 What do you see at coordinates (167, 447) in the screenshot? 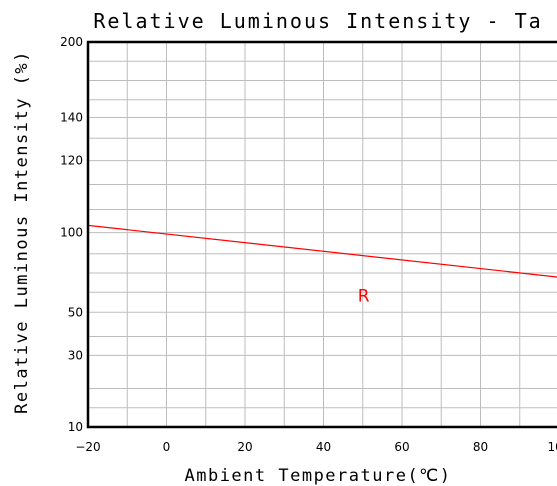
I see `x-tick-label: 0` at bounding box center [167, 447].